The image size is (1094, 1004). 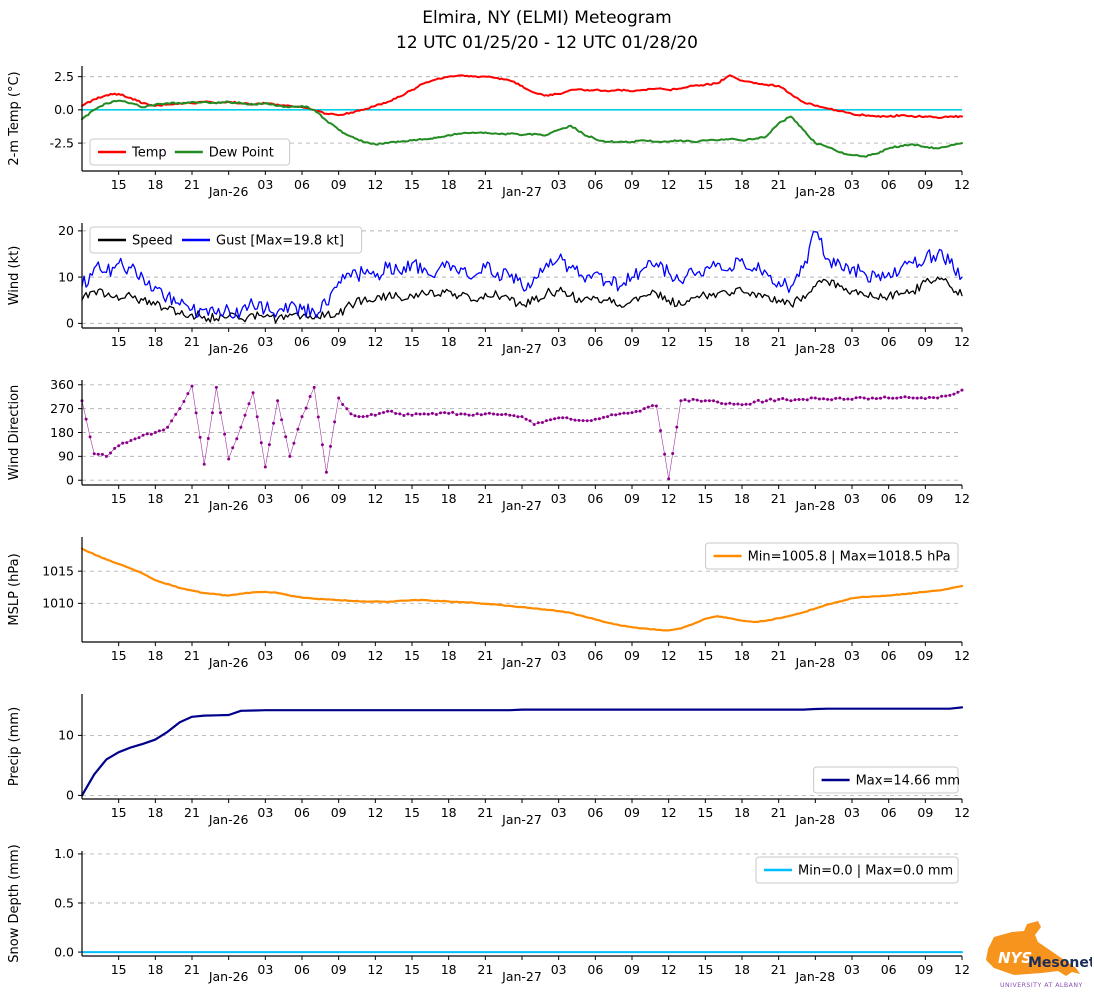 What do you see at coordinates (62, 384) in the screenshot?
I see `svg-text: 360` at bounding box center [62, 384].